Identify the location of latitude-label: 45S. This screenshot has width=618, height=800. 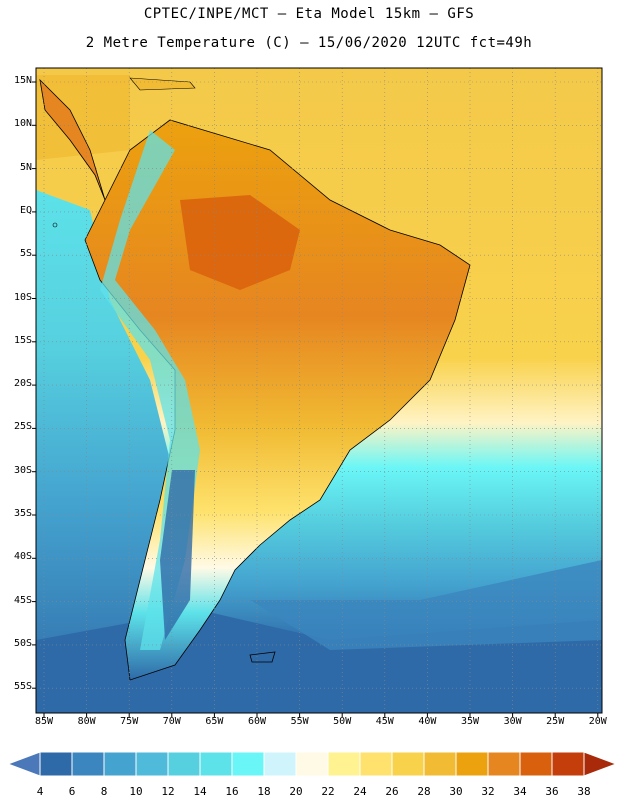
(22, 600).